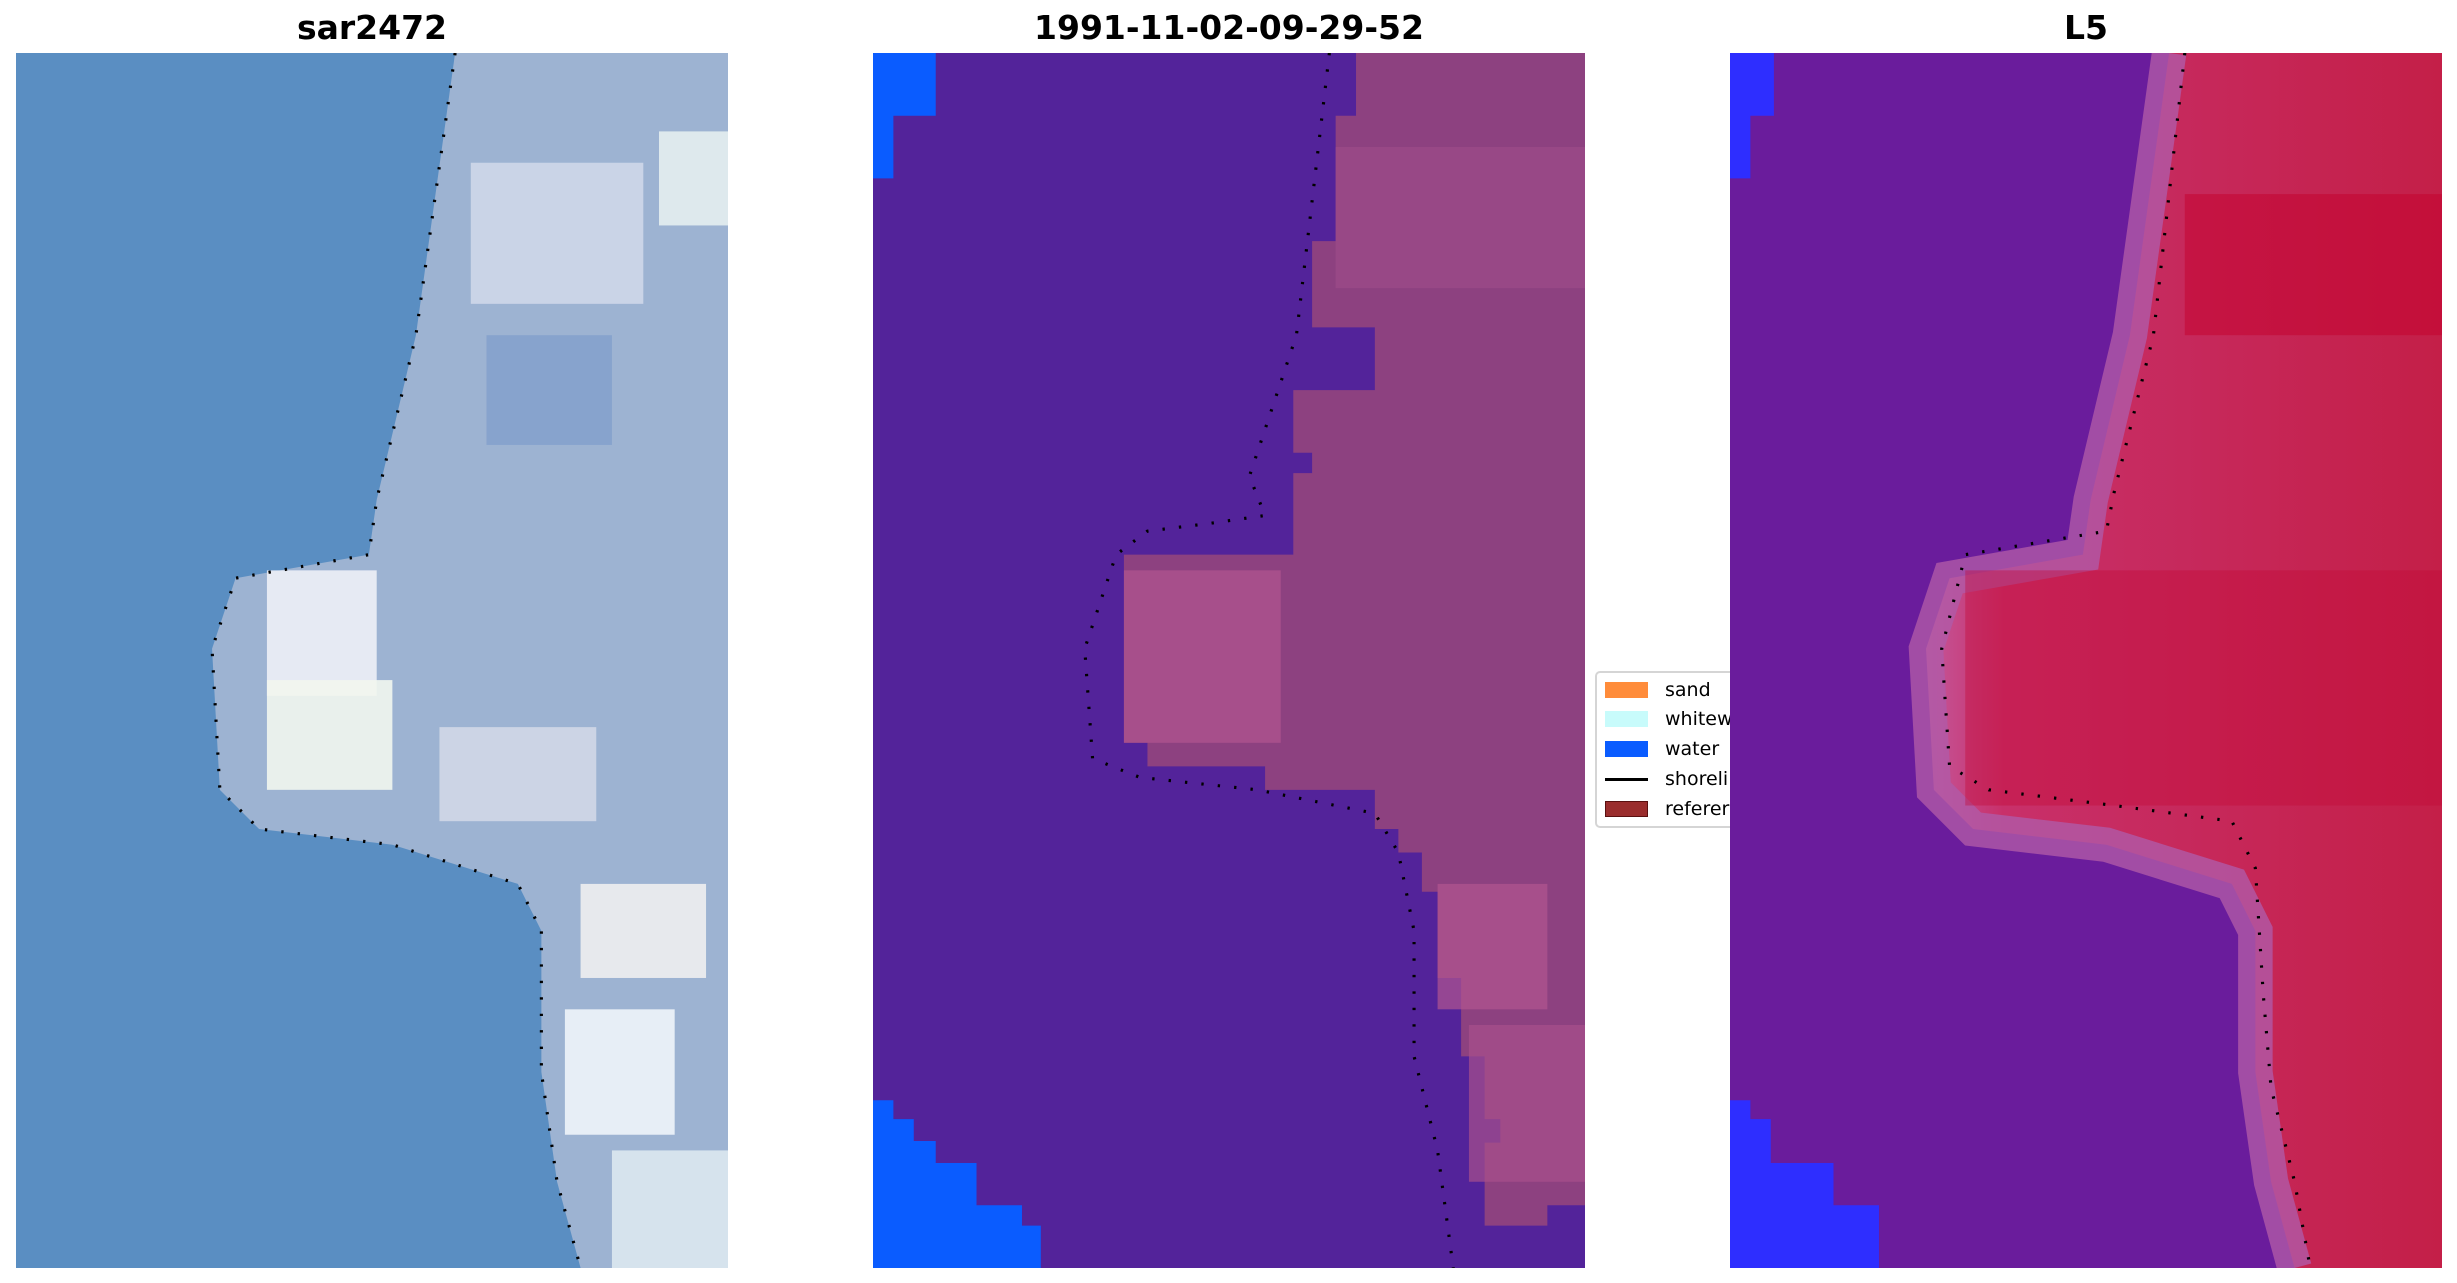 Image resolution: width=2457 pixels, height=1283 pixels. I want to click on legend-label: sand, so click(1688, 690).